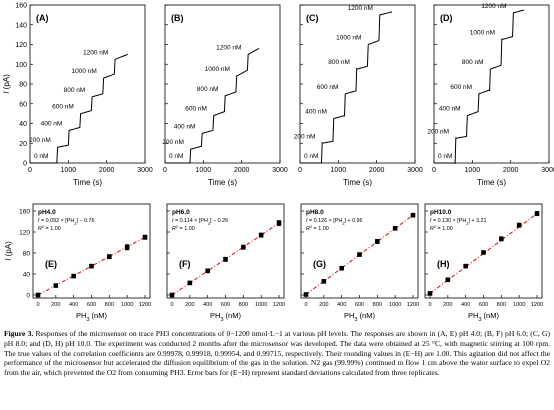  What do you see at coordinates (458, 222) in the screenshot?
I see `regression-equation: I = 0.130 × [PH3] + 3.21` at bounding box center [458, 222].